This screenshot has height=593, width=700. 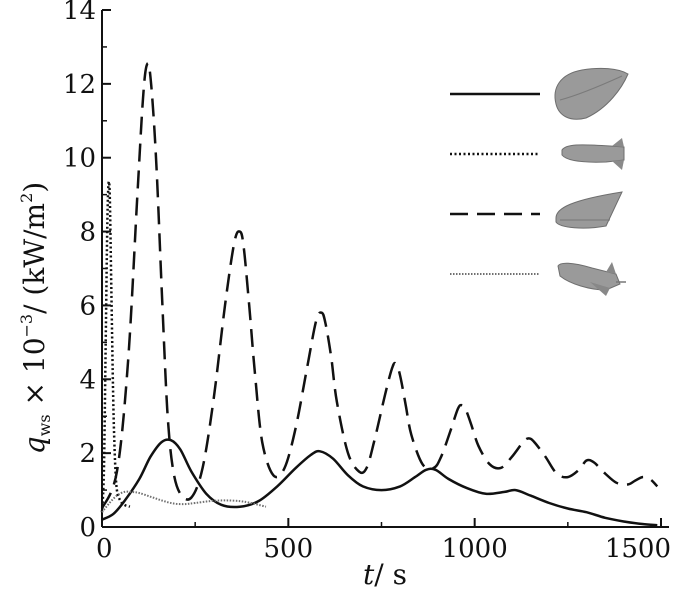 I want to click on y-axis-label: qws × 10−3/ (kW/m2), so click(x=35, y=318).